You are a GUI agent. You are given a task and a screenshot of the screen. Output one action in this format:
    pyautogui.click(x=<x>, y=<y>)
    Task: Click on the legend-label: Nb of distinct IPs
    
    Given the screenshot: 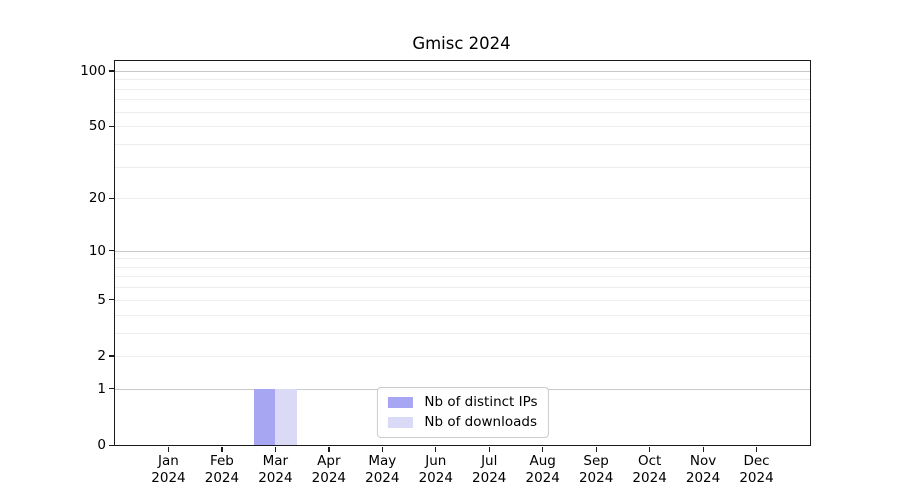 What is the action you would take?
    pyautogui.click(x=481, y=402)
    